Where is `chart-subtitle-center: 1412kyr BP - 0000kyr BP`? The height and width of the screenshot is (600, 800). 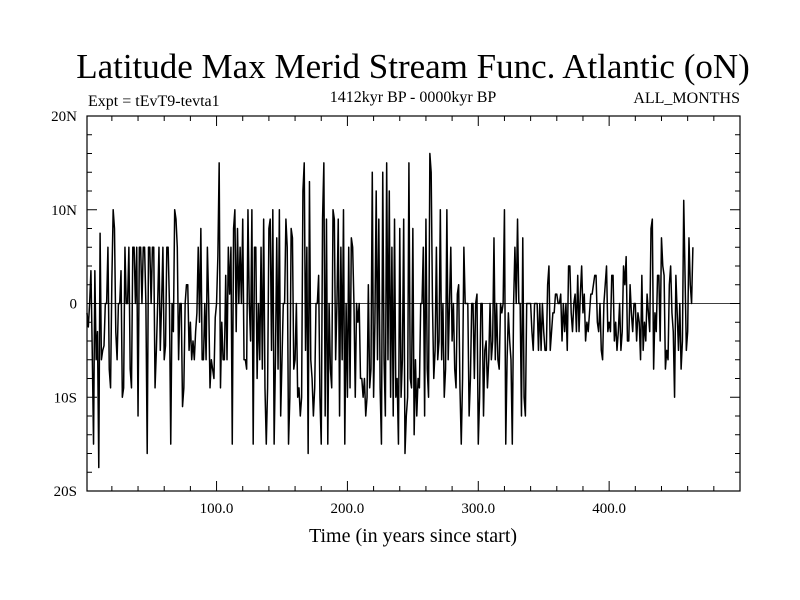
chart-subtitle-center: 1412kyr BP - 0000kyr BP is located at coordinates (413, 97).